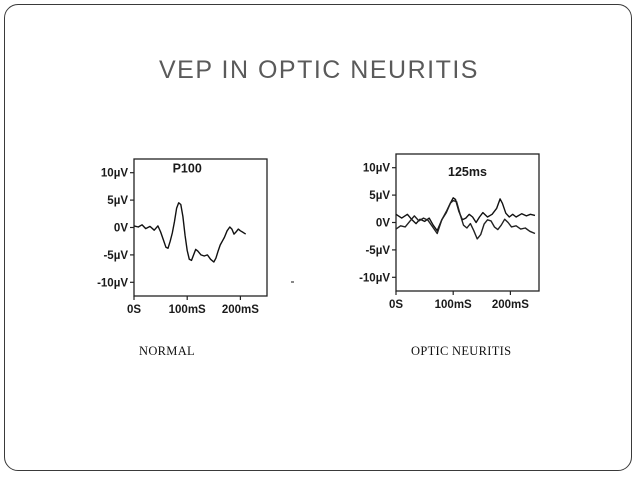  What do you see at coordinates (319, 70) in the screenshot?
I see `slide-title: VEP IN OPTIC NEURITIS` at bounding box center [319, 70].